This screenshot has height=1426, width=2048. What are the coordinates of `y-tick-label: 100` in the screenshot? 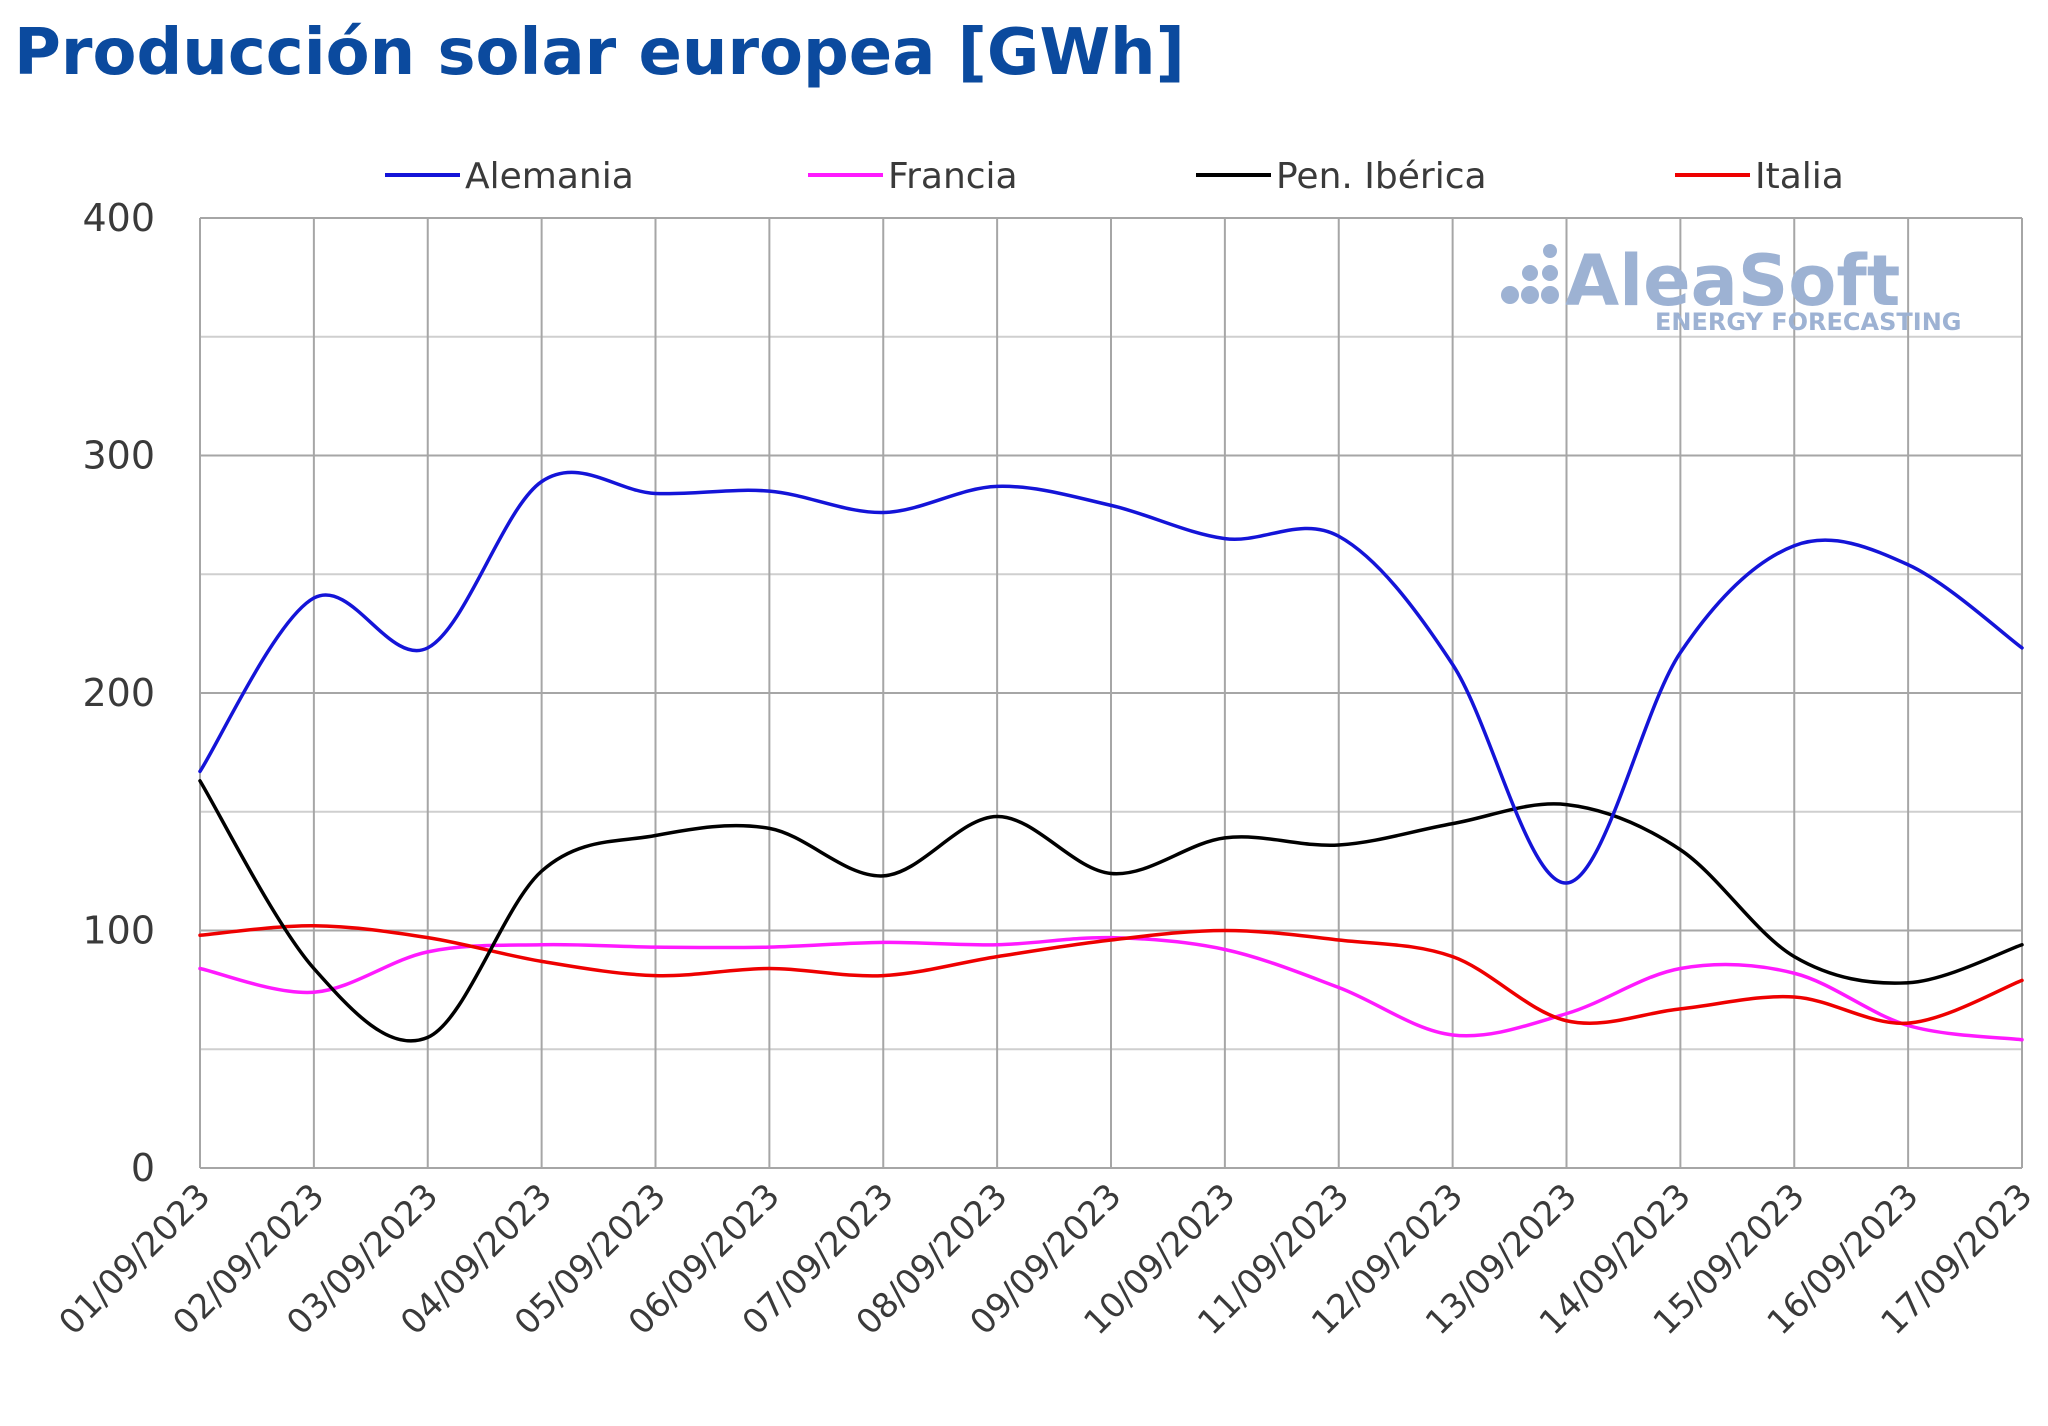 It's located at (118, 931).